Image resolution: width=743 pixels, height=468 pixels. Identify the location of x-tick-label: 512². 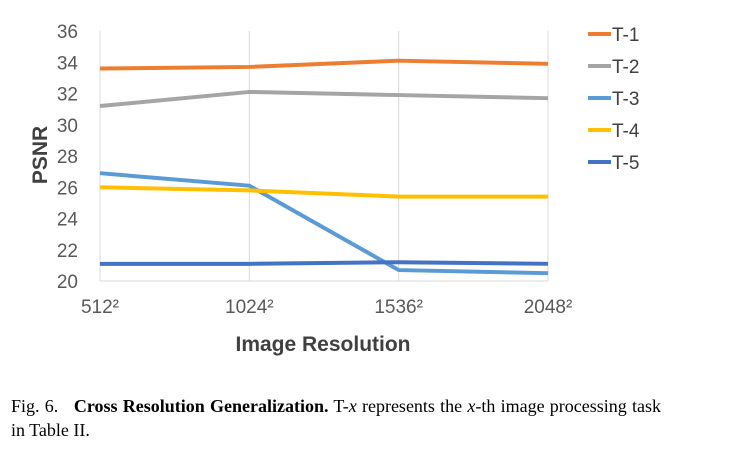
(100, 307).